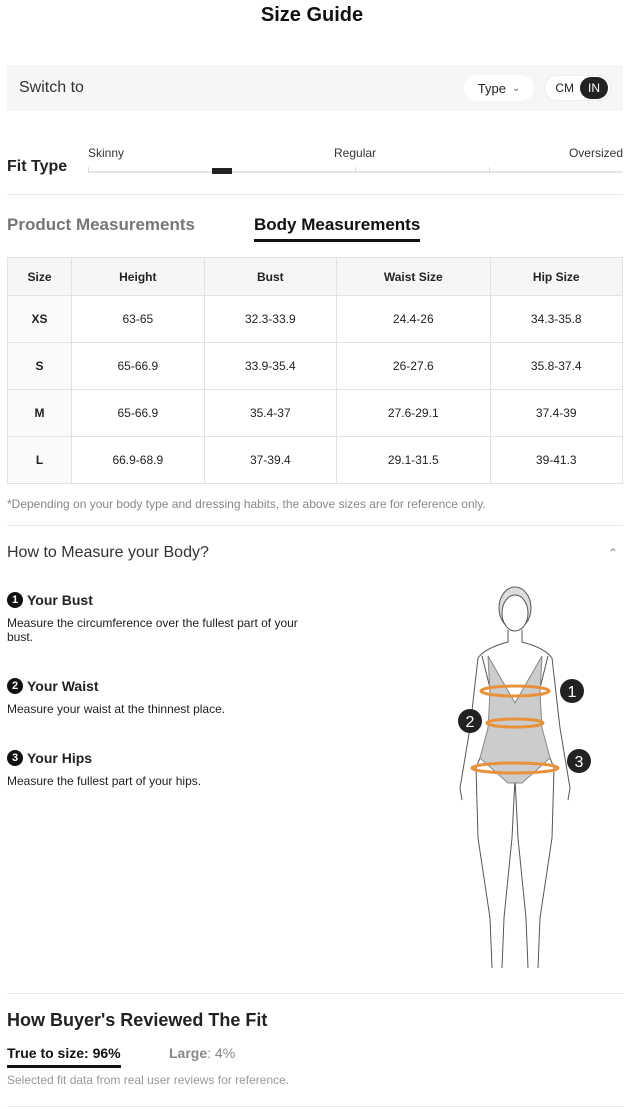 This screenshot has height=1109, width=624. What do you see at coordinates (315, 165) in the screenshot?
I see `fit-type: Fit Type Skinny Regular Oversized` at bounding box center [315, 165].